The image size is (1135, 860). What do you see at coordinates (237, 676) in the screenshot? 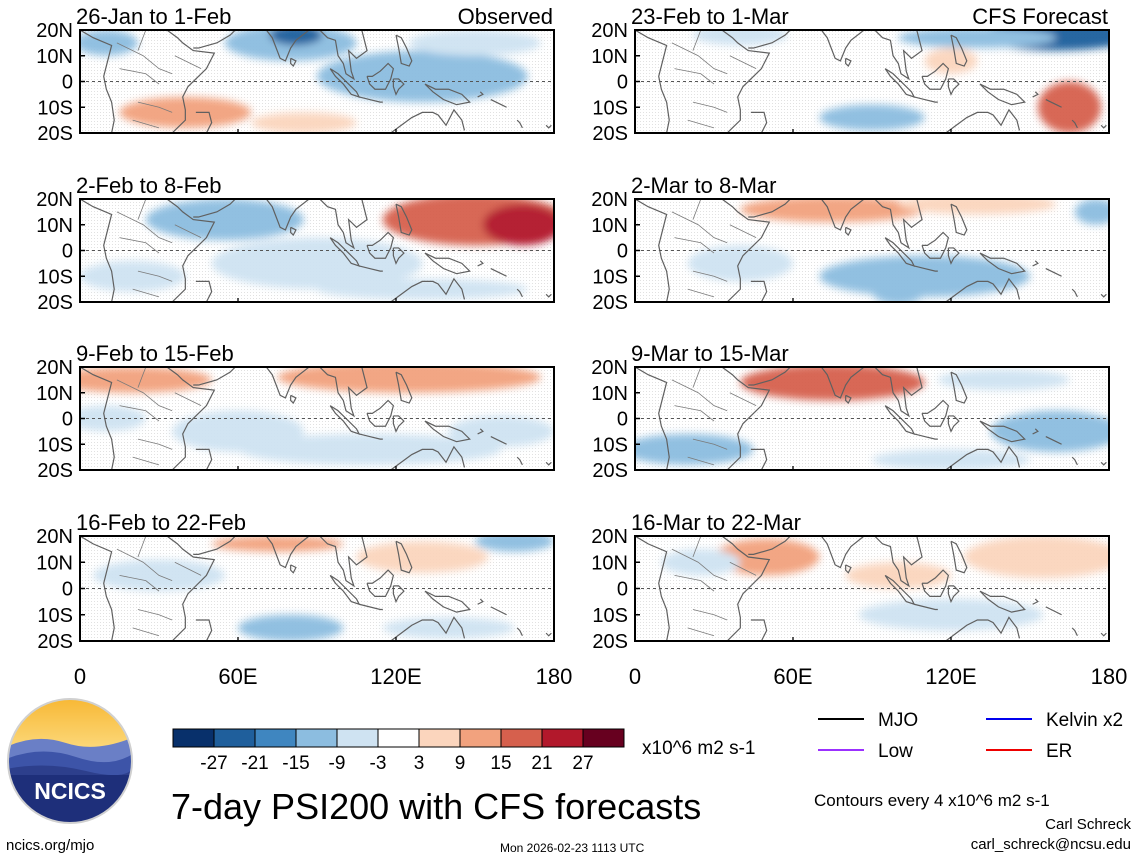
I see `x-tick-label: 60E` at bounding box center [237, 676].